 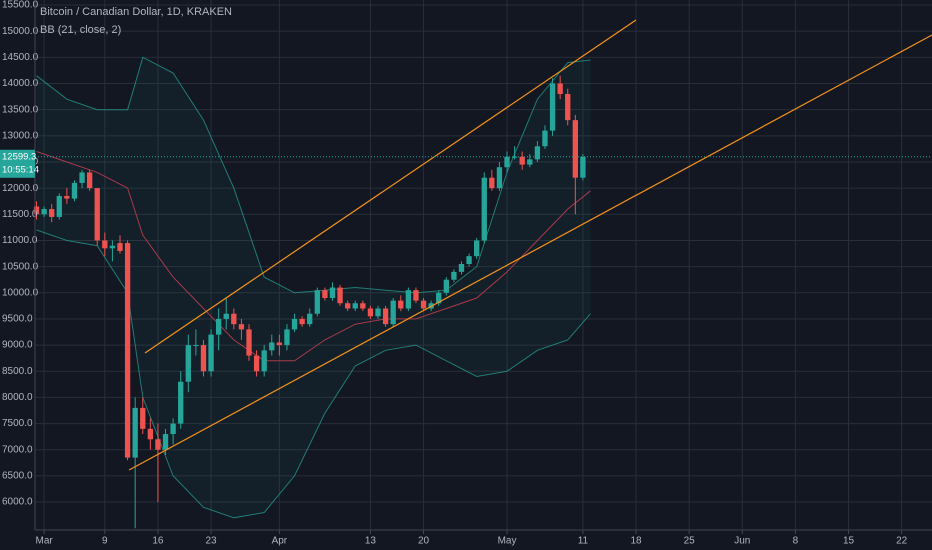 I want to click on y-tick-label: 12000.0, so click(x=20, y=188).